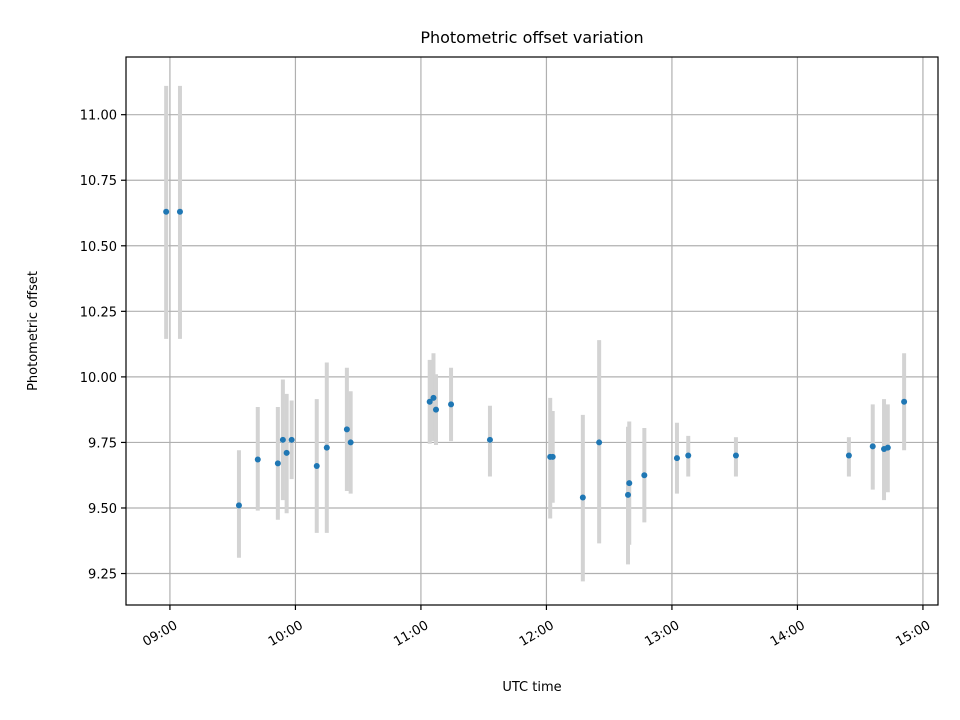  Describe the element at coordinates (531, 37) in the screenshot. I see `chart-title: Photometric offset variation` at that location.